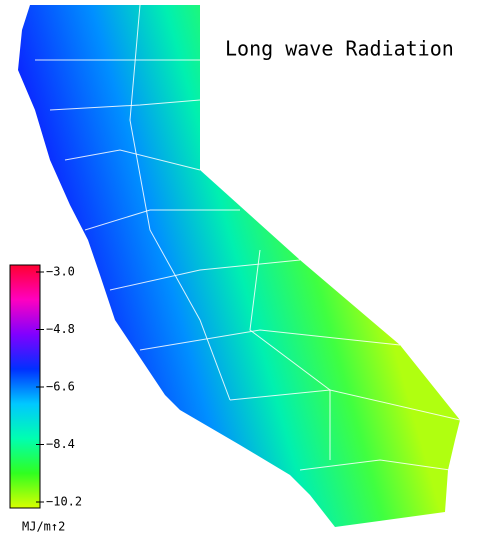  I want to click on colorbar-tick-label: −10.2, so click(64, 502).